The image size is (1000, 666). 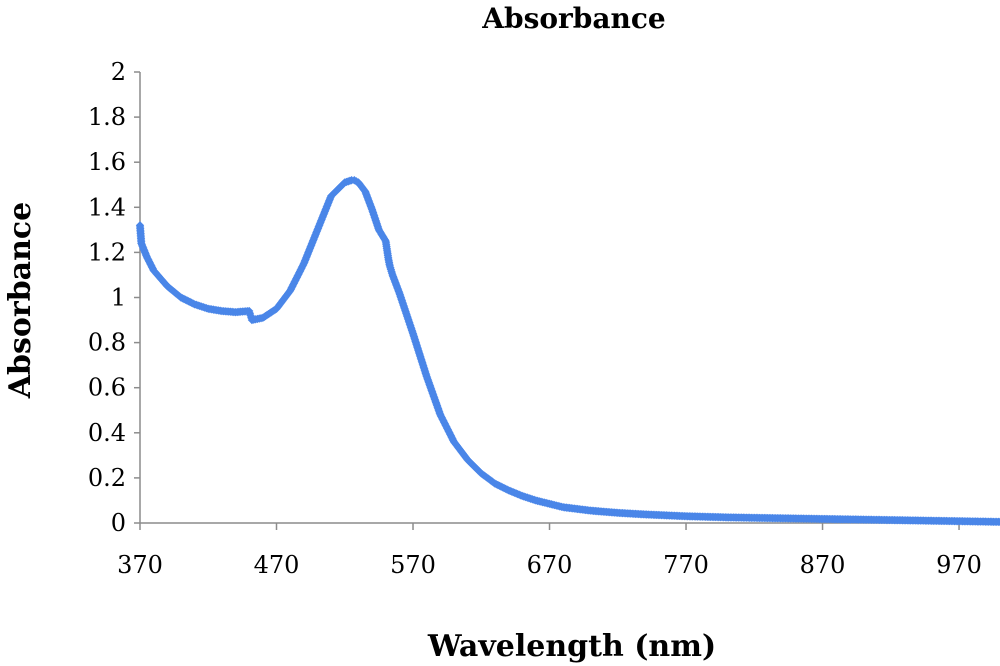 What do you see at coordinates (107, 478) in the screenshot?
I see `y-tick-label: 0.2` at bounding box center [107, 478].